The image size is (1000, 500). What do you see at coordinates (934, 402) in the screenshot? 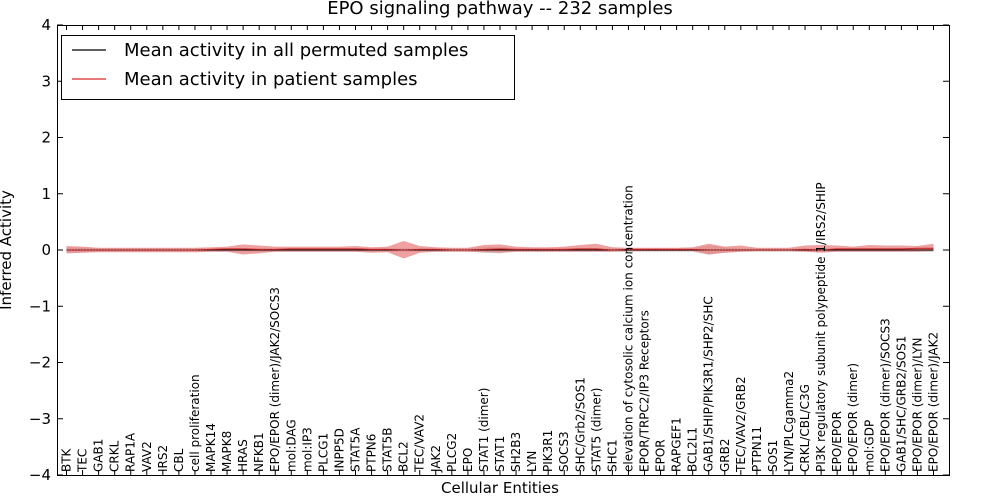
I see `x-tick-label: EPO/EPOR (dimer)/JAK2` at bounding box center [934, 402].